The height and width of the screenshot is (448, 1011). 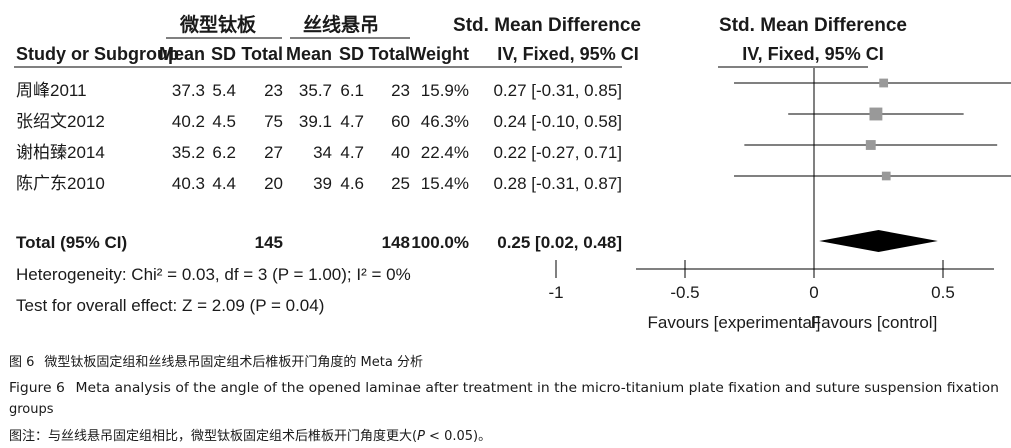 What do you see at coordinates (188, 183) in the screenshot?
I see `mean-experimental: 40.3` at bounding box center [188, 183].